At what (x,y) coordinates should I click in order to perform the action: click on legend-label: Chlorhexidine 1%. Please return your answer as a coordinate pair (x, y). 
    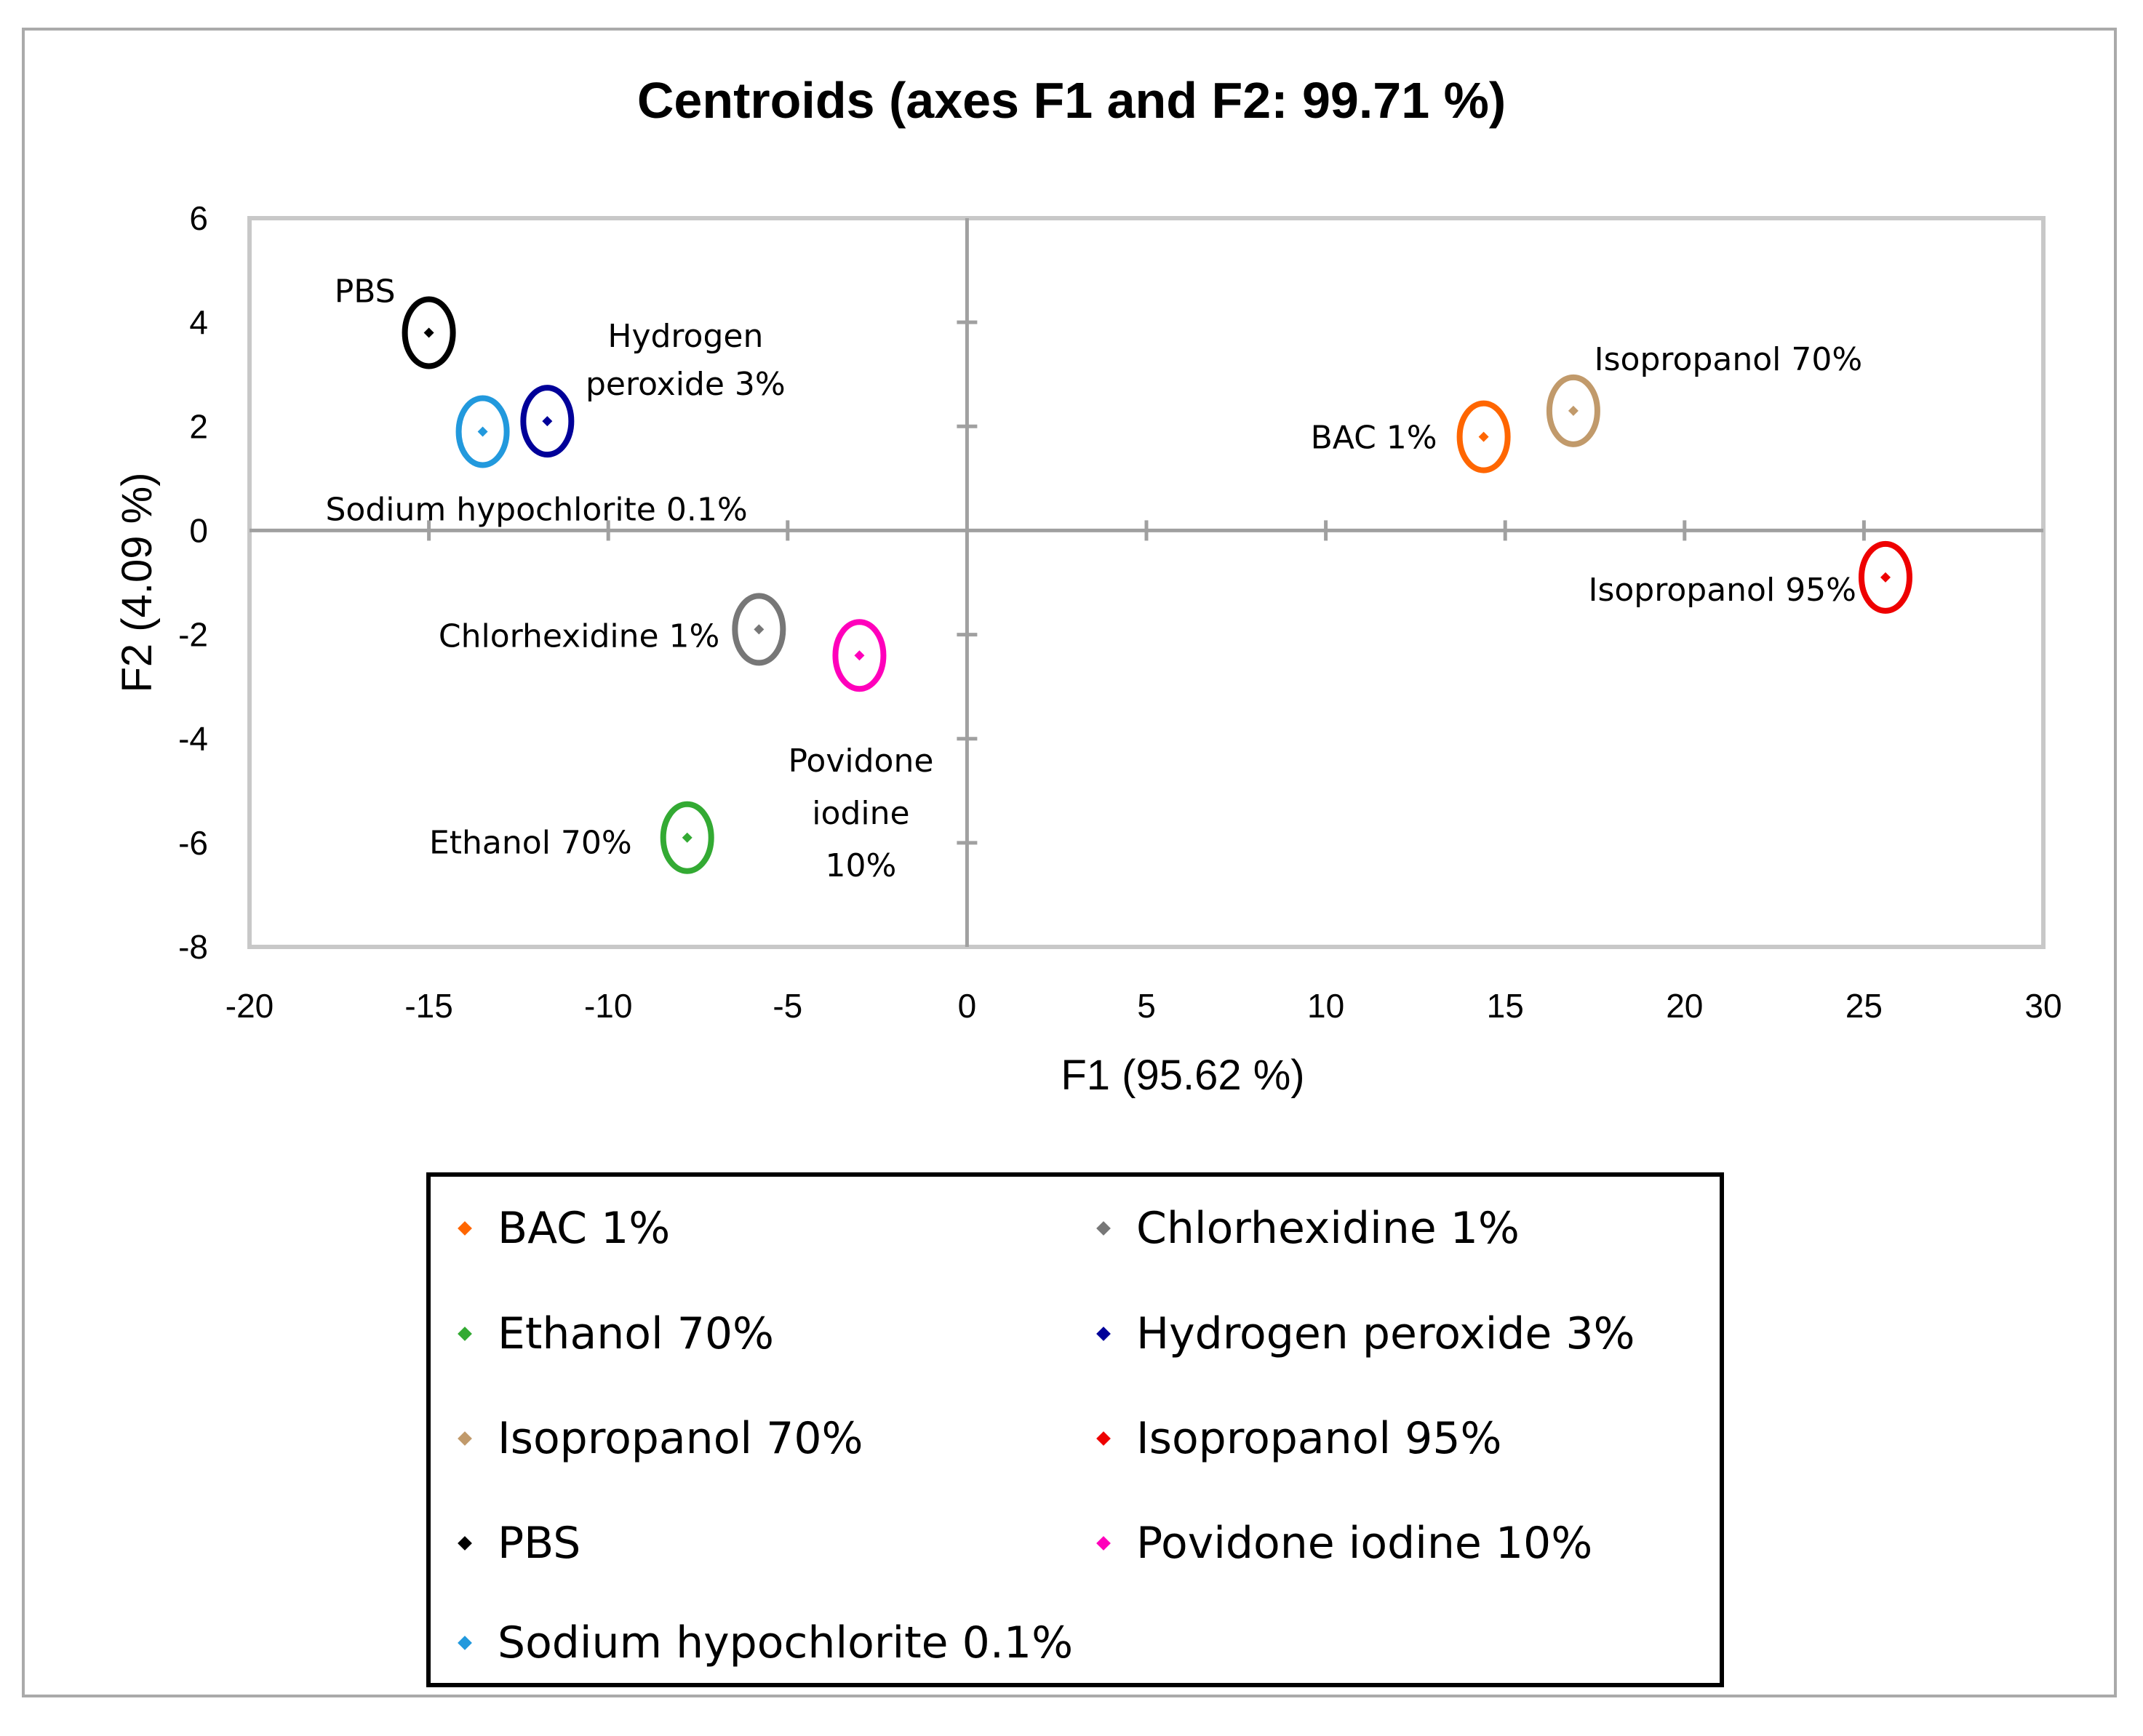
    Looking at the image, I should click on (1328, 1228).